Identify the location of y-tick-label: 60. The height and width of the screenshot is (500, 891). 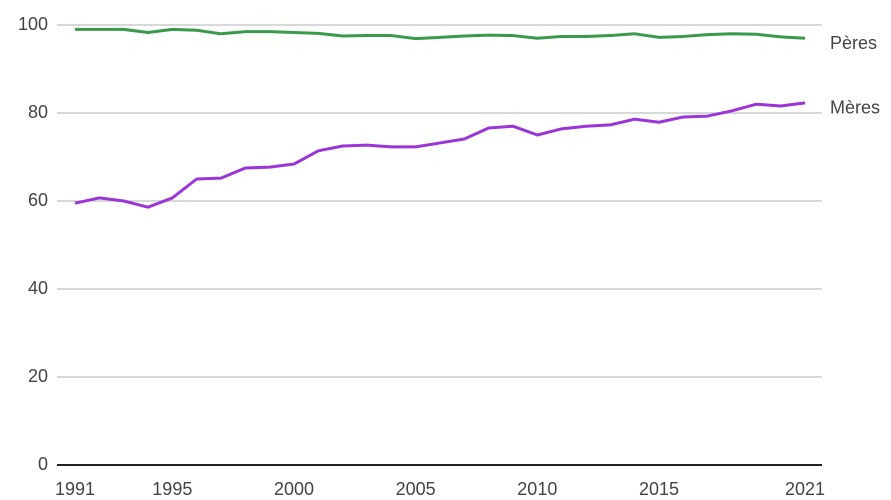
(38, 200).